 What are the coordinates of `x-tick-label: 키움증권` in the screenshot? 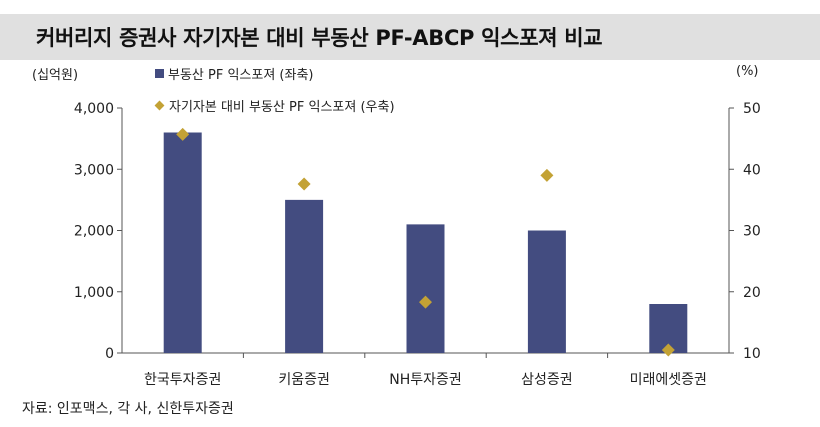 It's located at (304, 380).